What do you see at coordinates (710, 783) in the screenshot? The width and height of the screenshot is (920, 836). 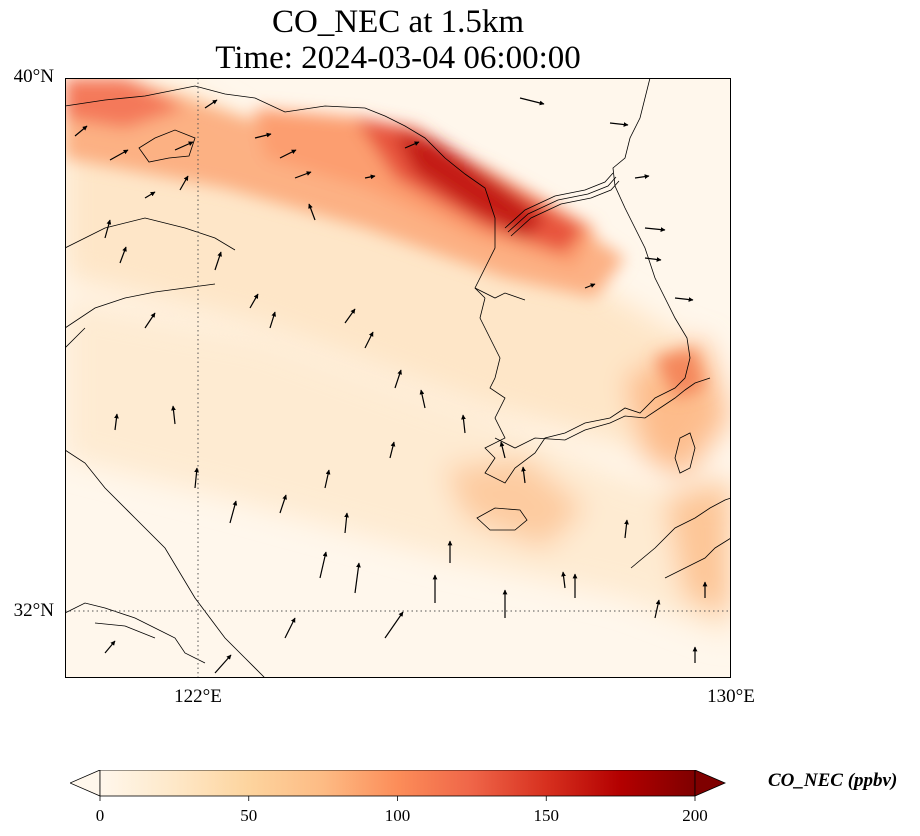 I see `colorbar-extend-max` at bounding box center [710, 783].